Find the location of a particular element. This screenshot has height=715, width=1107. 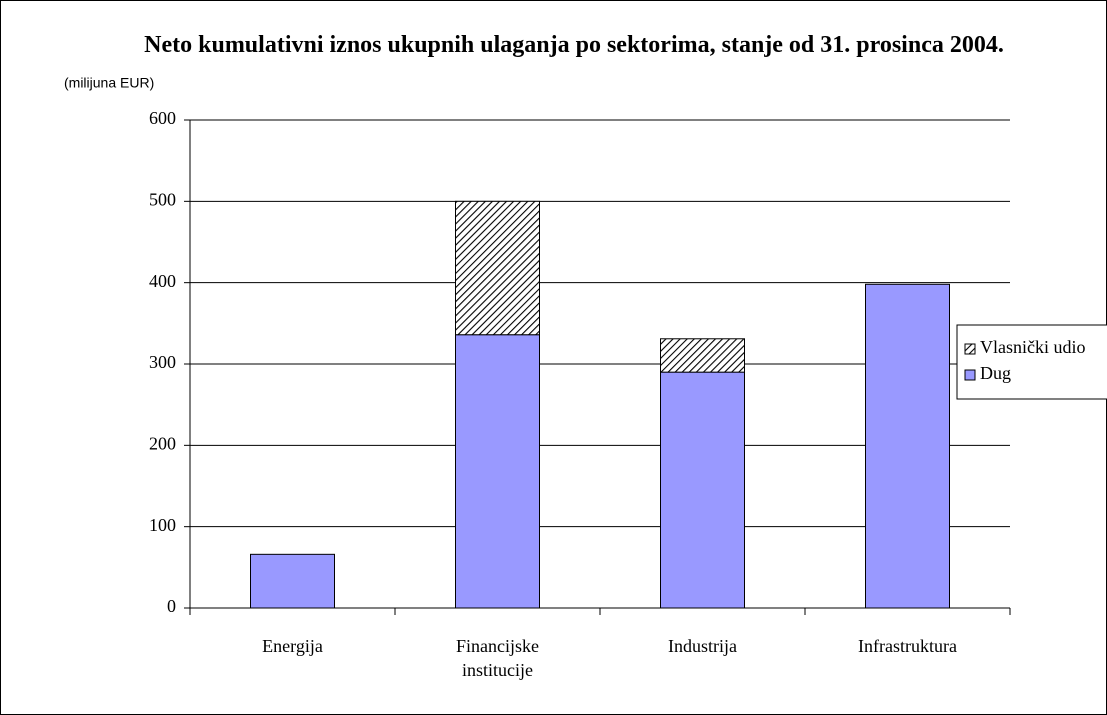

legend-label: Dug is located at coordinates (995, 373).